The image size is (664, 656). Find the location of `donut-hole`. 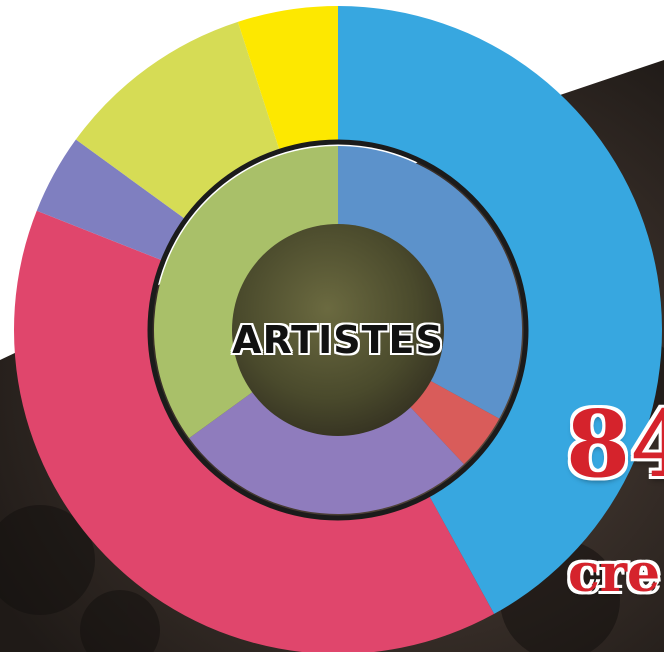

donut-hole is located at coordinates (338, 330).